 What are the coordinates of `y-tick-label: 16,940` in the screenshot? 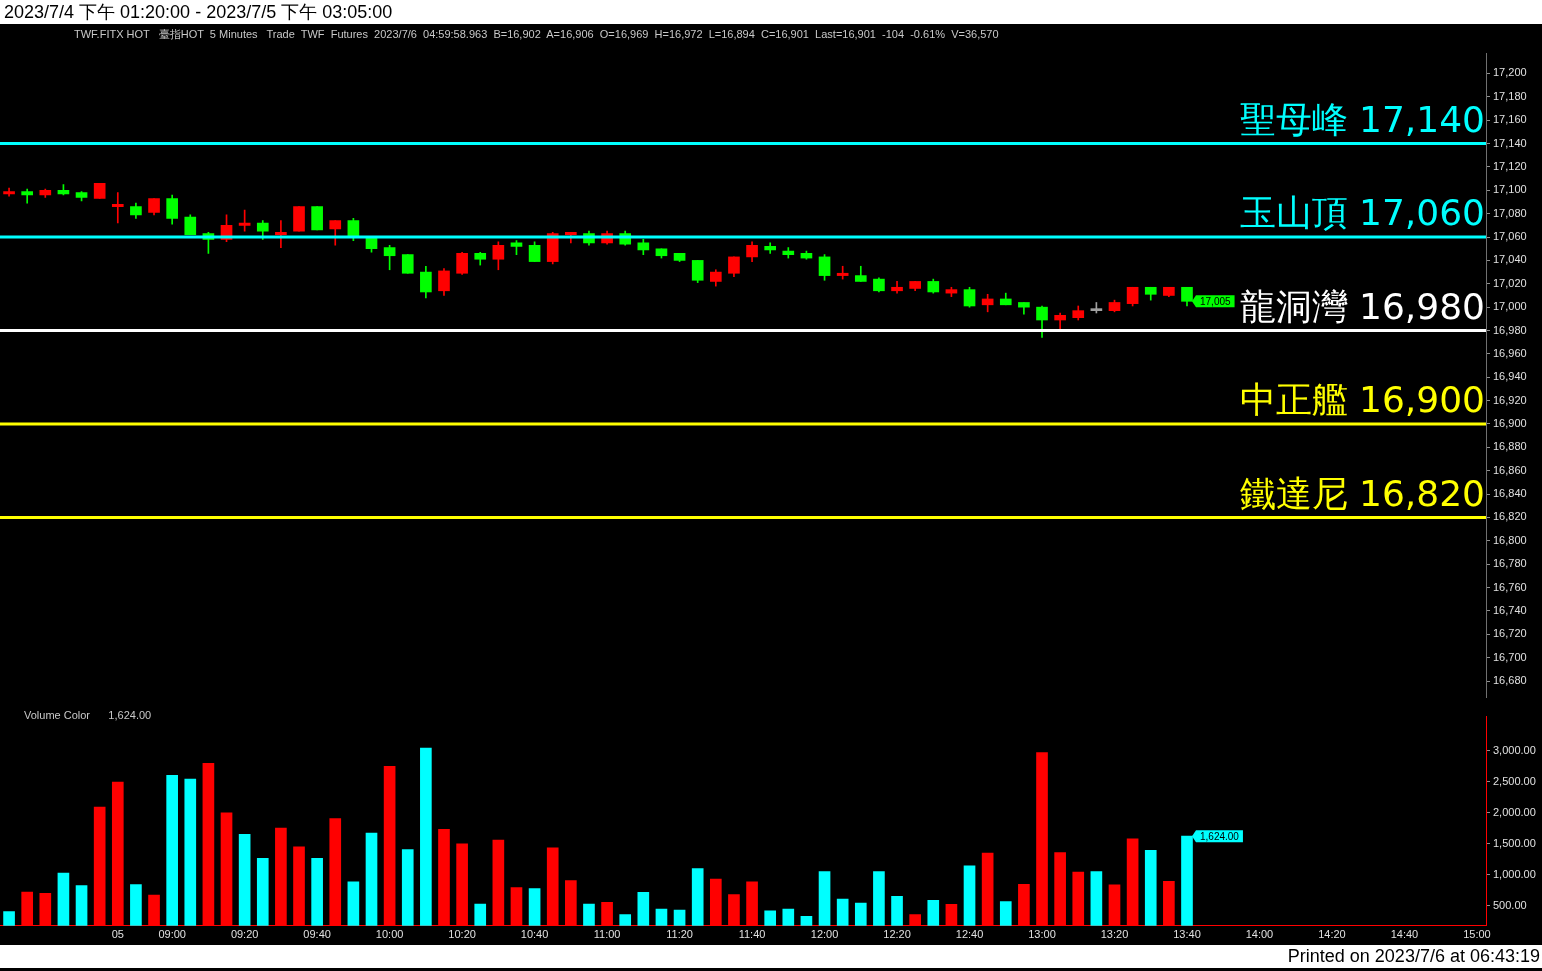 It's located at (1510, 376).